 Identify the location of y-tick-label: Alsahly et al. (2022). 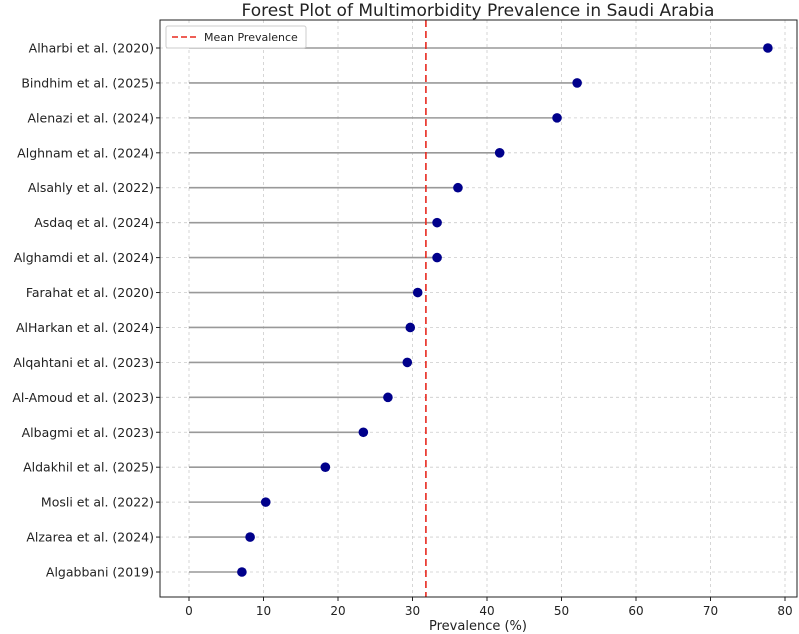
(91, 187).